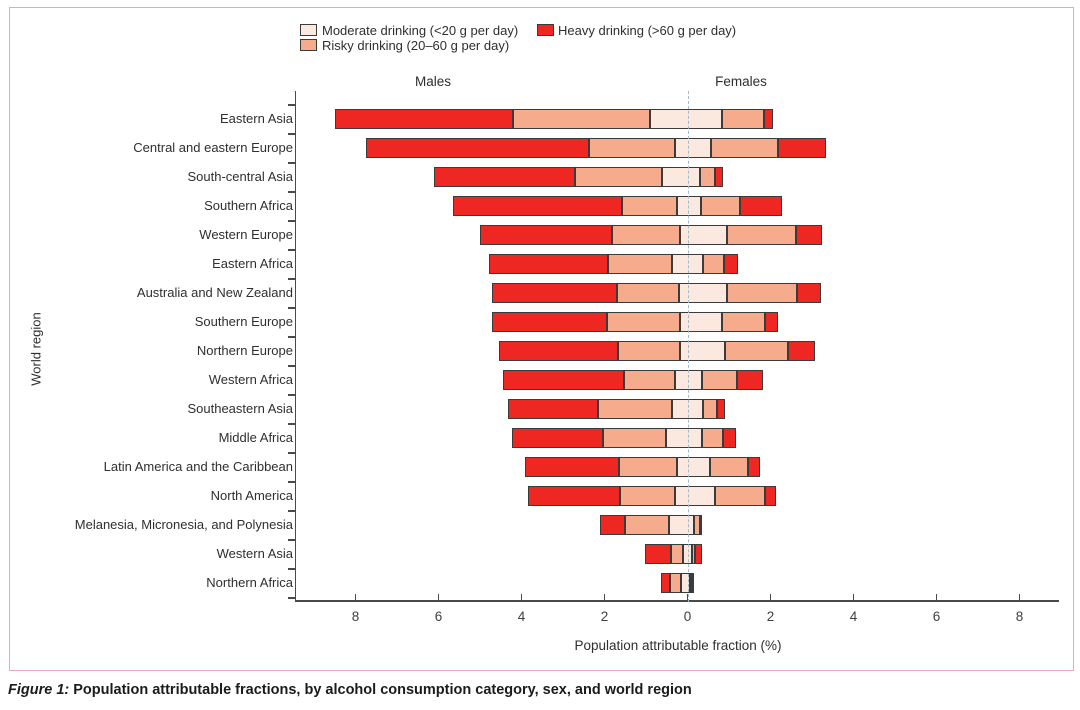 The width and height of the screenshot is (1080, 710). I want to click on legend-label-heavy: Heavy drinking (>60 g per day), so click(647, 30).